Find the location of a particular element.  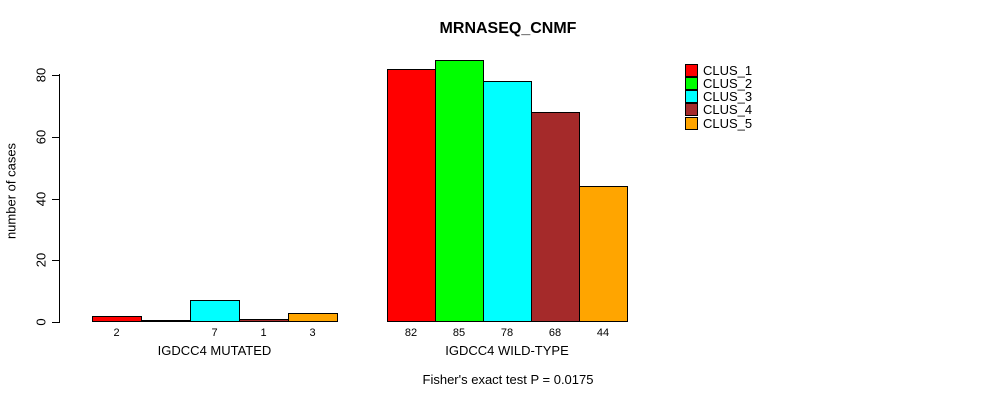

bar-value-label: 1 is located at coordinates (263, 333).